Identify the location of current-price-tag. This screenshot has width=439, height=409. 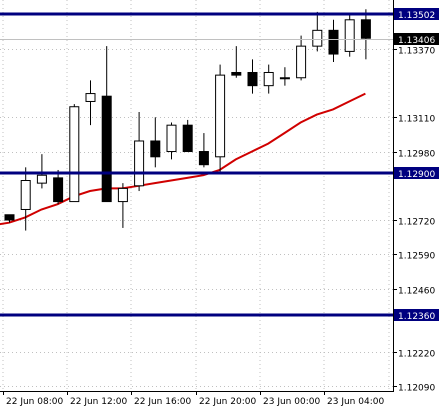
(416, 39).